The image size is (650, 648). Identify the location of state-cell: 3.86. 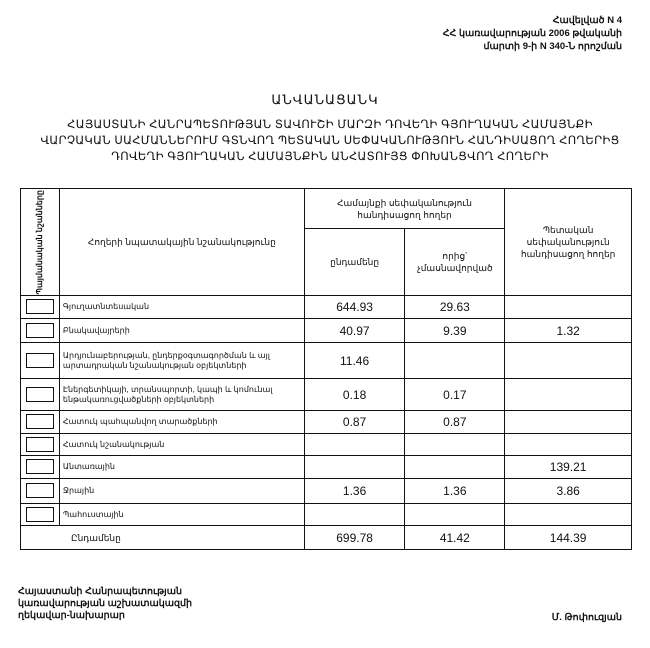
(568, 491).